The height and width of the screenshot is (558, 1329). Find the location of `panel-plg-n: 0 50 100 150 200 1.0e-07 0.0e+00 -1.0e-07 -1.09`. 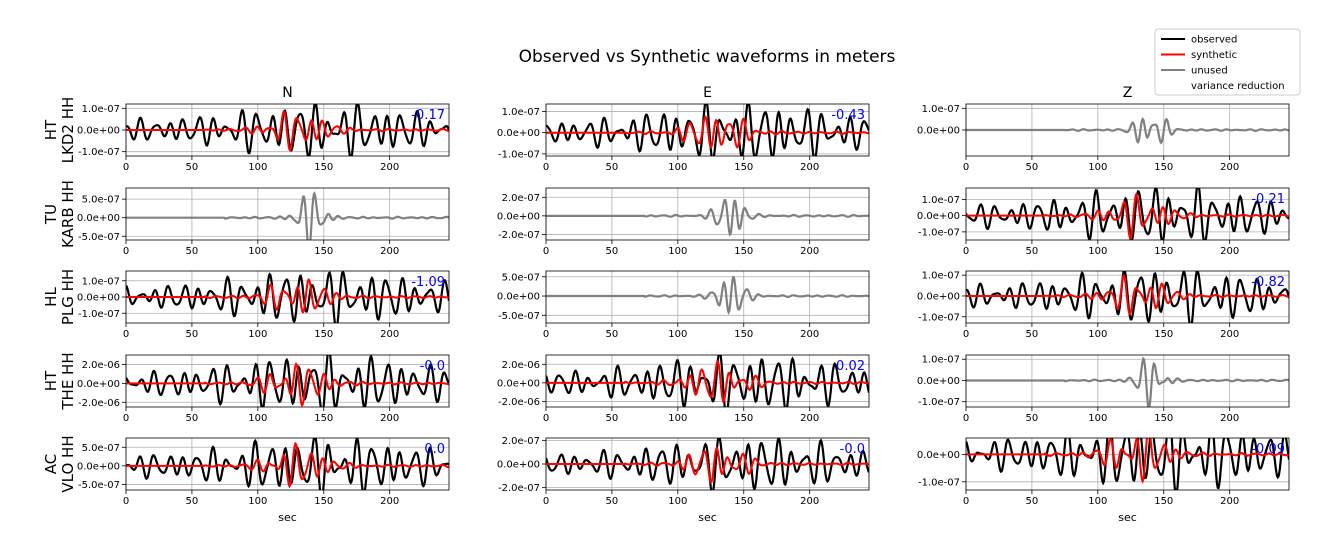

panel-plg-n: 0 50 100 150 200 1.0e-07 0.0e+00 -1.0e-07 -1.09 is located at coordinates (263, 305).